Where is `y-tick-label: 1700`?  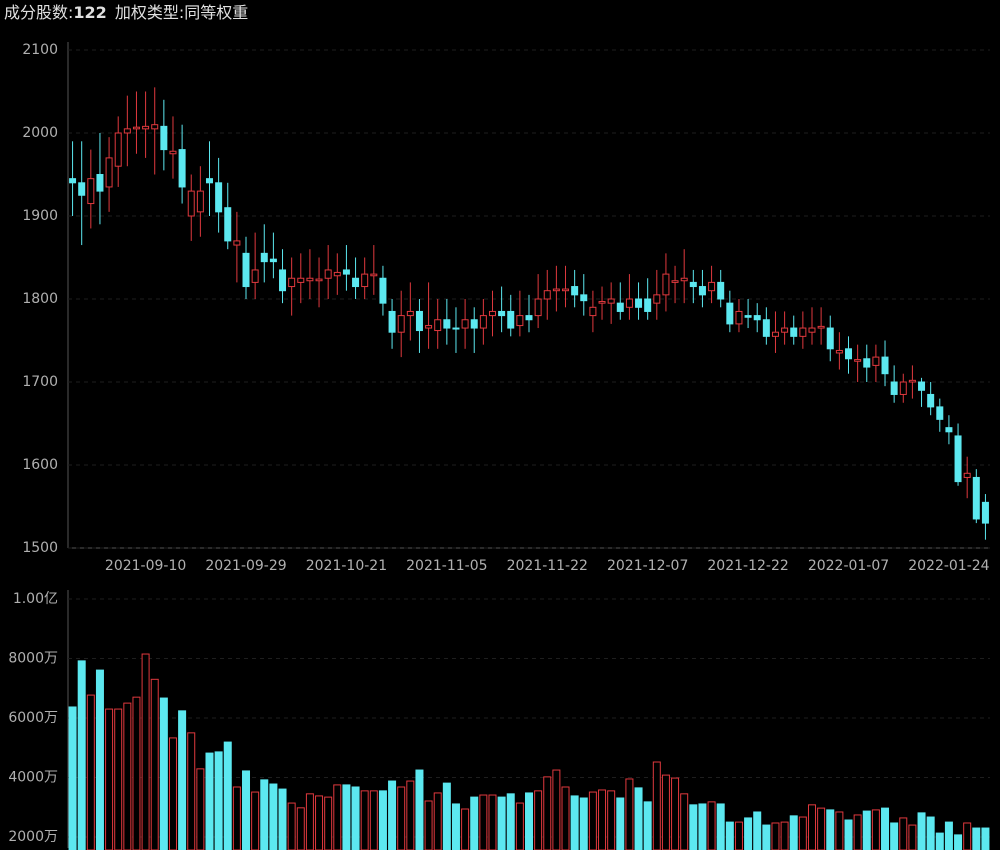
y-tick-label: 1700 is located at coordinates (40, 382).